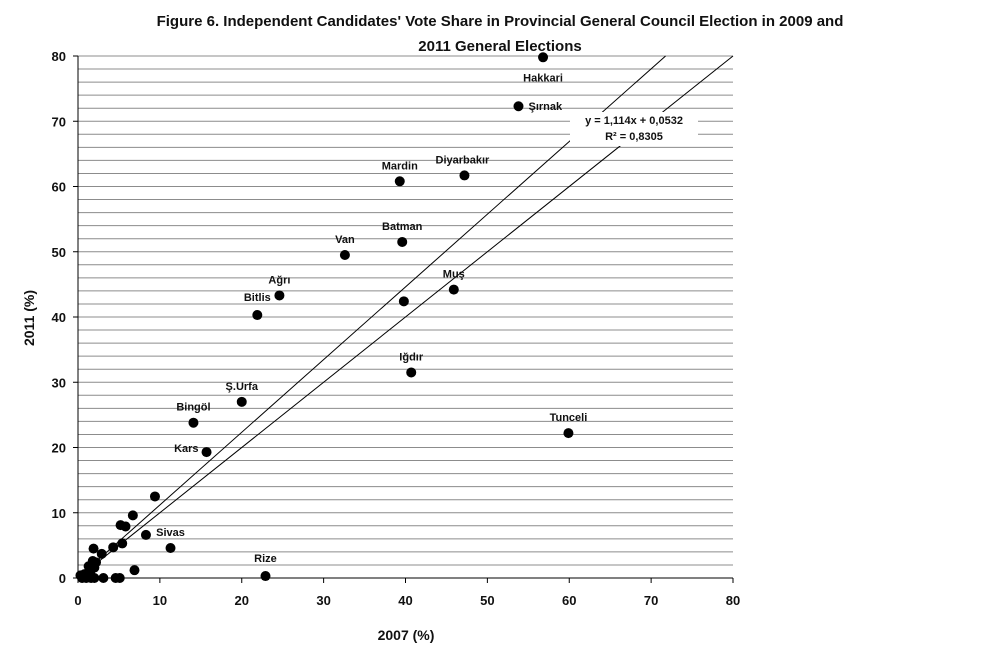 This screenshot has width=1000, height=652. Describe the element at coordinates (345, 240) in the screenshot. I see `point-label: Van` at that location.